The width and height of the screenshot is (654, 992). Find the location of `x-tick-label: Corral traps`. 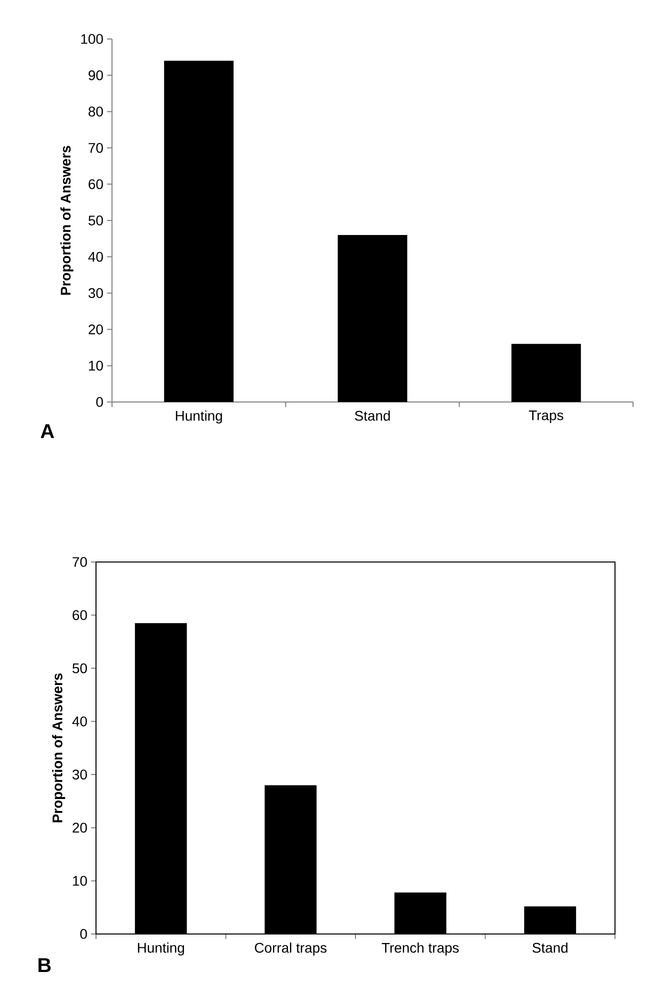

x-tick-label: Corral traps is located at coordinates (290, 949).